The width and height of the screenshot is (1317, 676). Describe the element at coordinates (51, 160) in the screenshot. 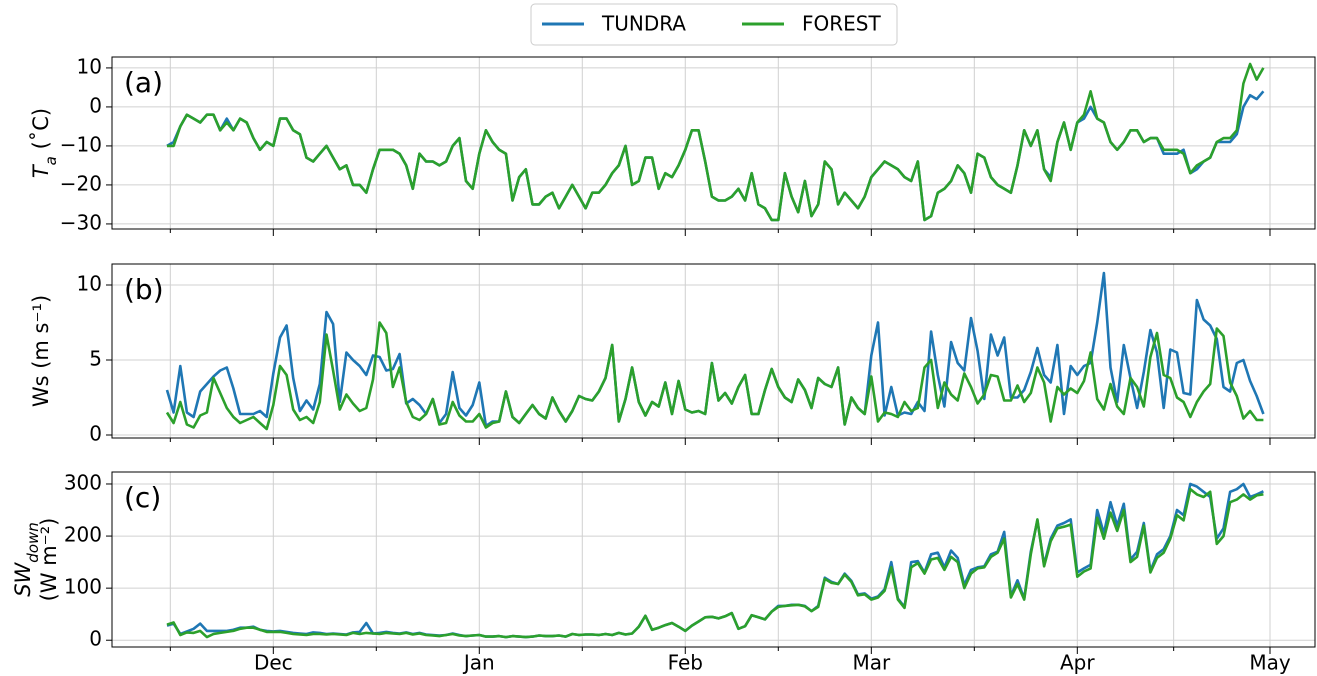

I see `y-axis-label-part: a` at that location.